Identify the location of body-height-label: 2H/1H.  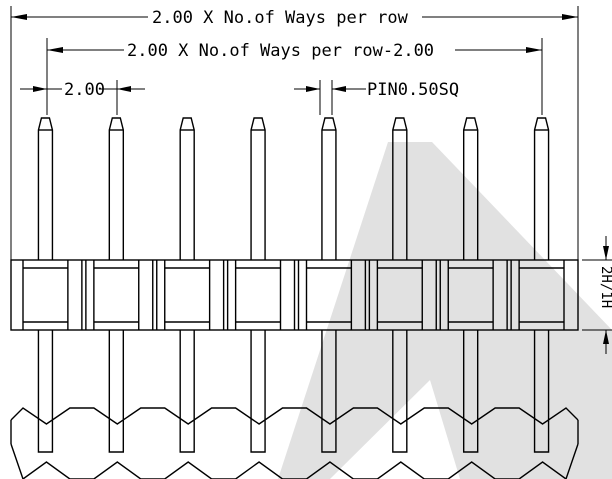
(605, 287).